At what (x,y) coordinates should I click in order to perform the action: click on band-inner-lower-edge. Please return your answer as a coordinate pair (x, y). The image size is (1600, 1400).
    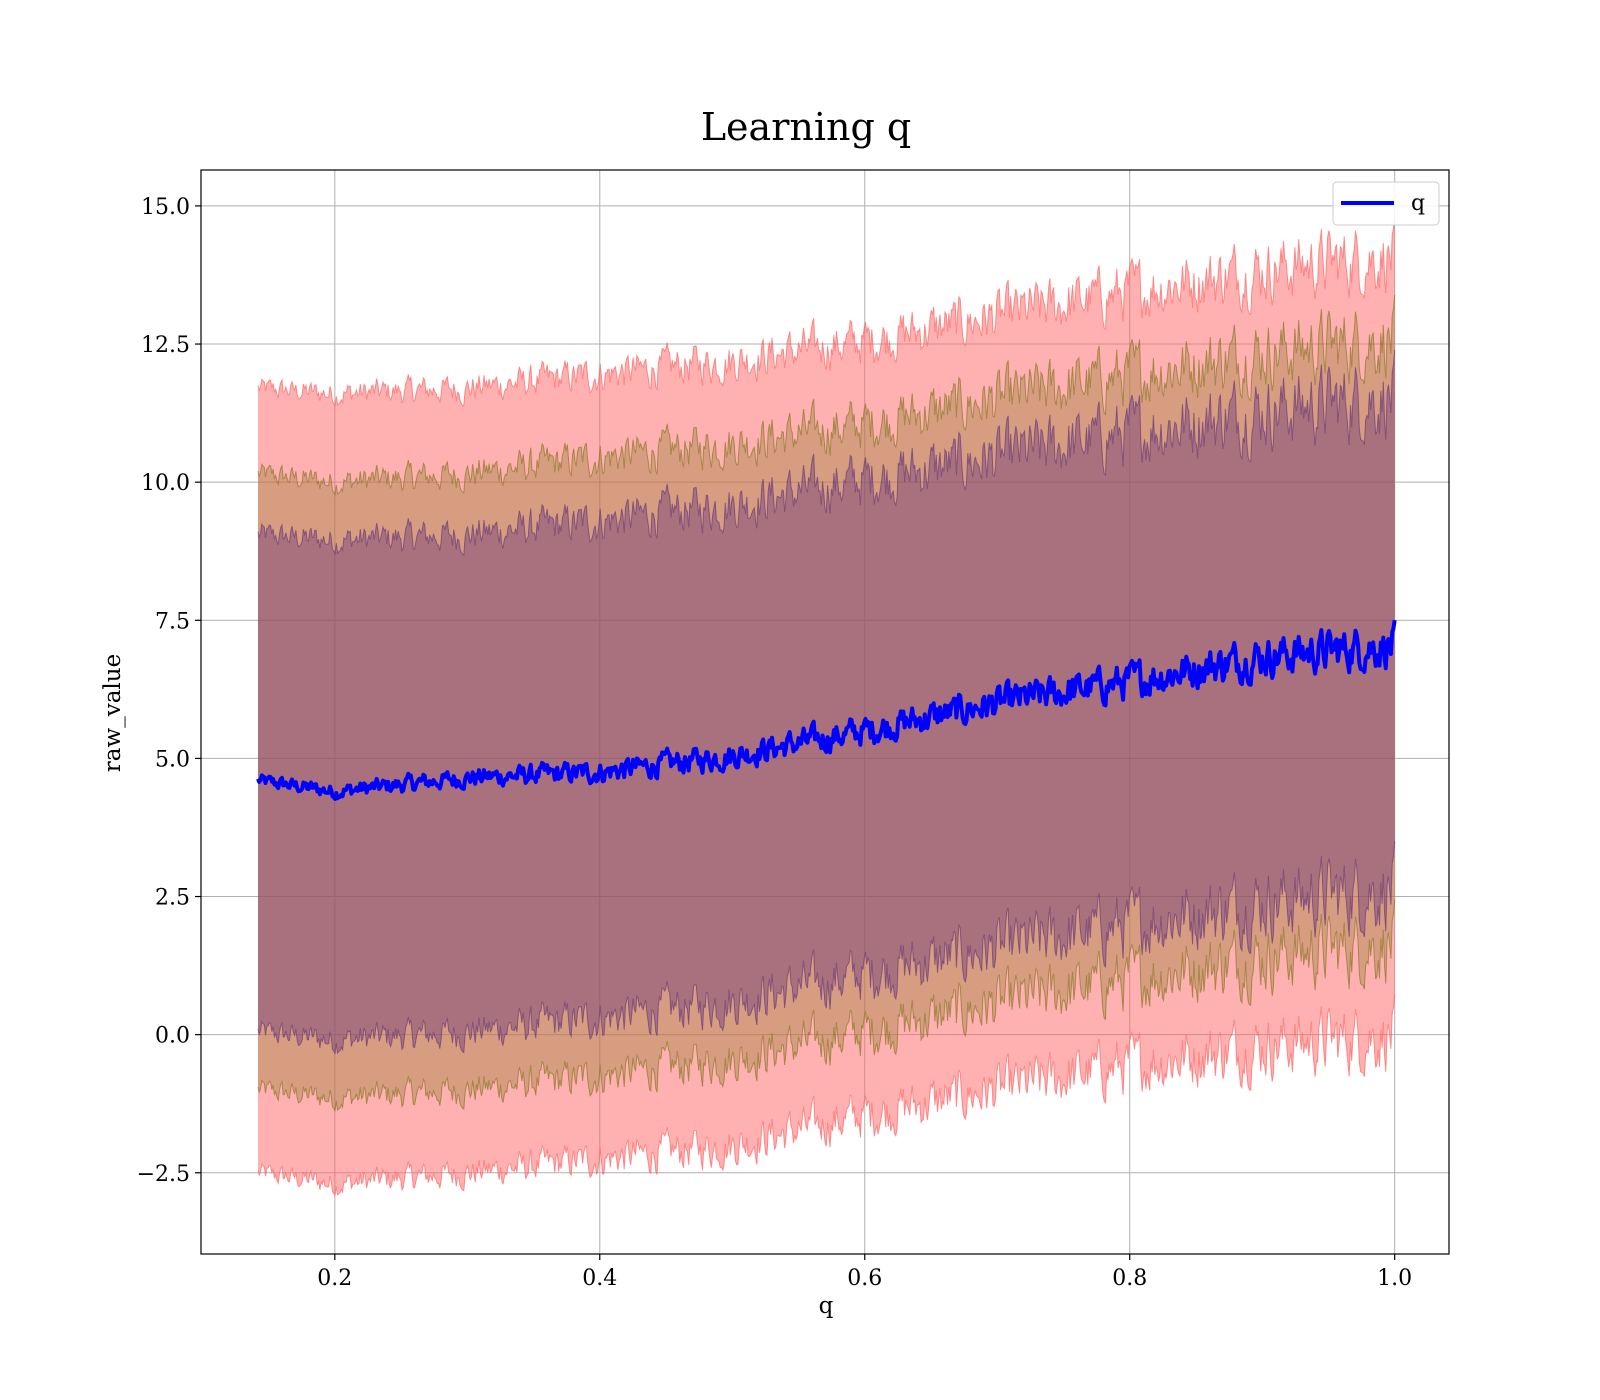
    Looking at the image, I should click on (826, 948).